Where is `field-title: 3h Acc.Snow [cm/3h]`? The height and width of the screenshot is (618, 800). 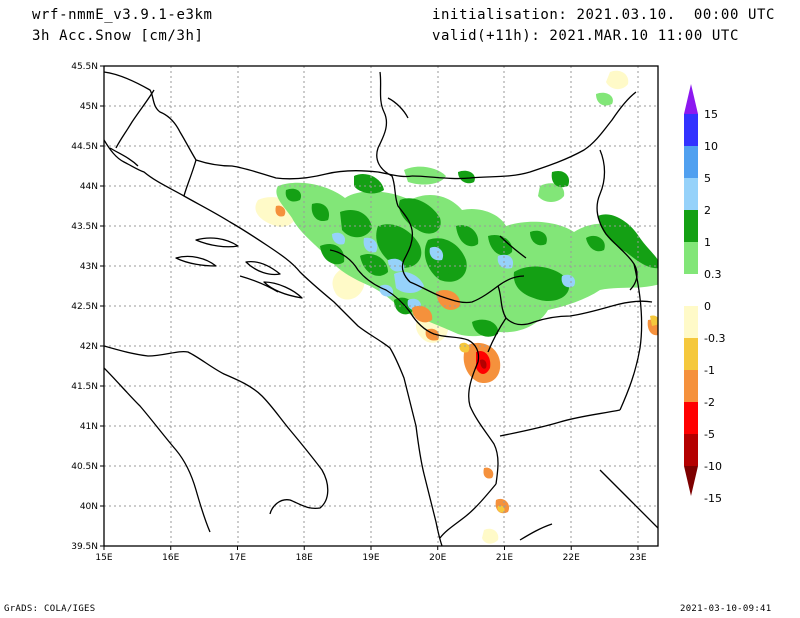 field-title: 3h Acc.Snow [cm/3h] is located at coordinates (118, 36).